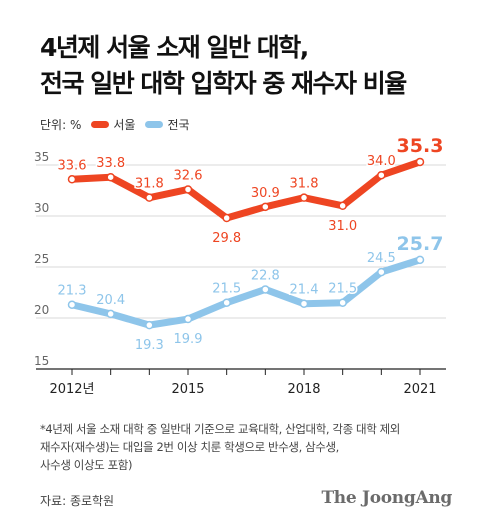 The width and height of the screenshot is (480, 529). What do you see at coordinates (188, 339) in the screenshot?
I see `data-label-1-3: 19.9` at bounding box center [188, 339].